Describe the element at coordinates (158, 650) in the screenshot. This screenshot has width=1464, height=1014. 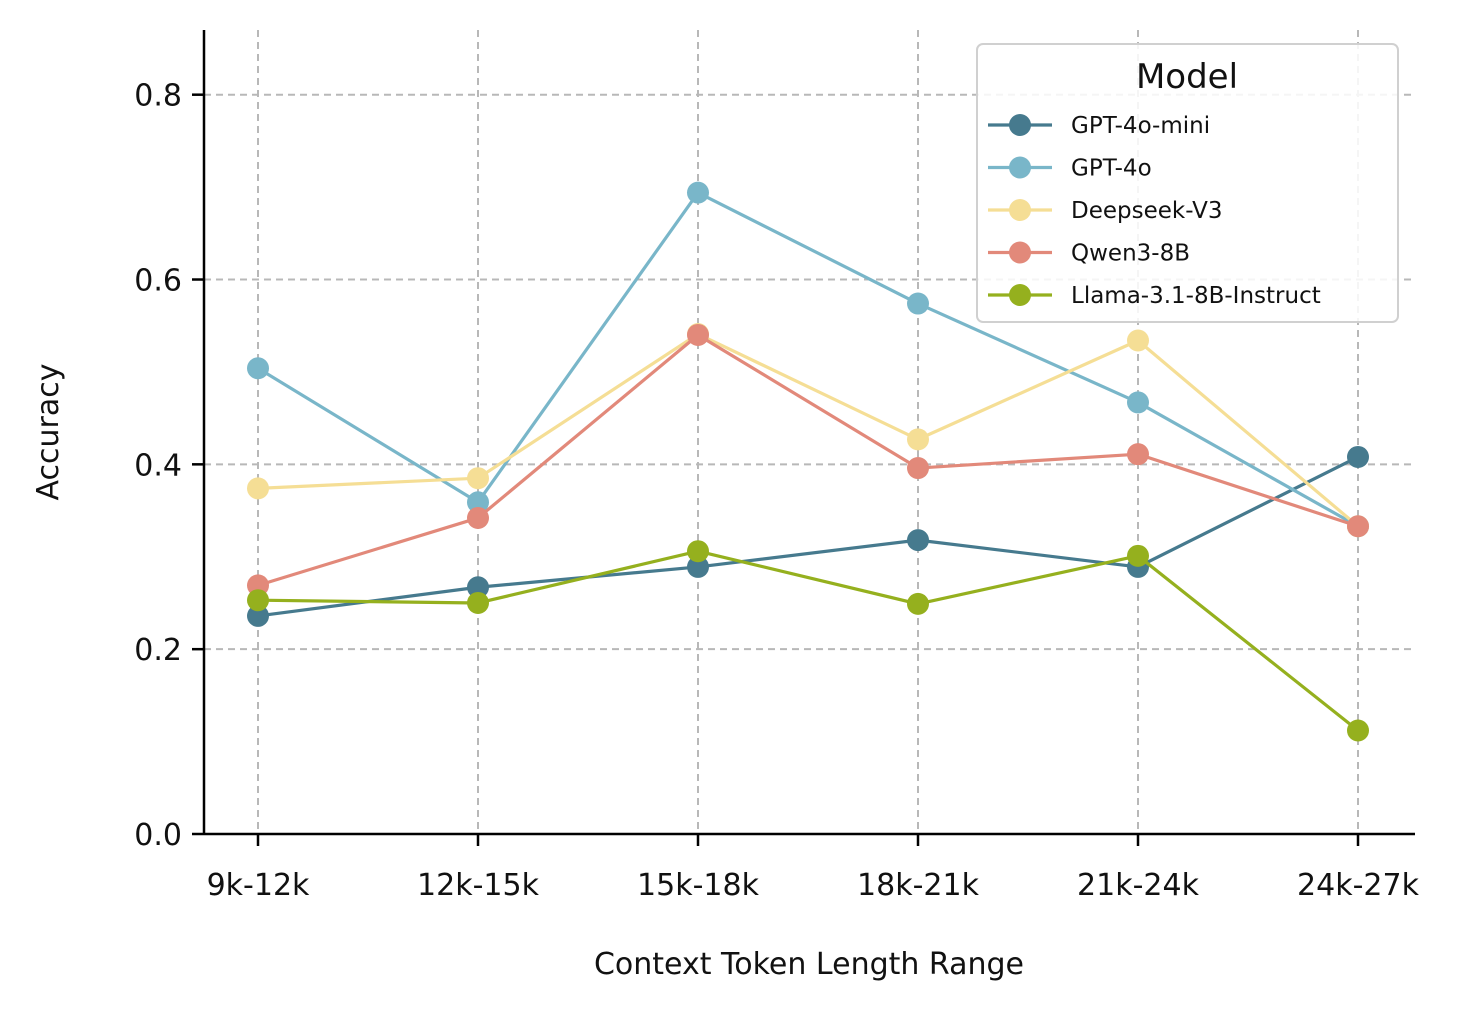
I see `y-tick-label: 0.2` at that location.